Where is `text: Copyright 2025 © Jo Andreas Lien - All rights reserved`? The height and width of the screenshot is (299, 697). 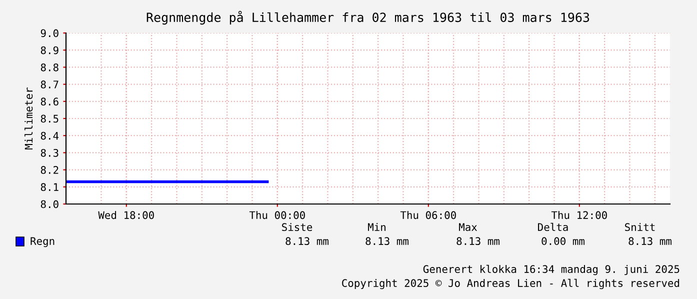 text: Copyright 2025 © Jo Andreas Lien - All rights reserved is located at coordinates (511, 284).